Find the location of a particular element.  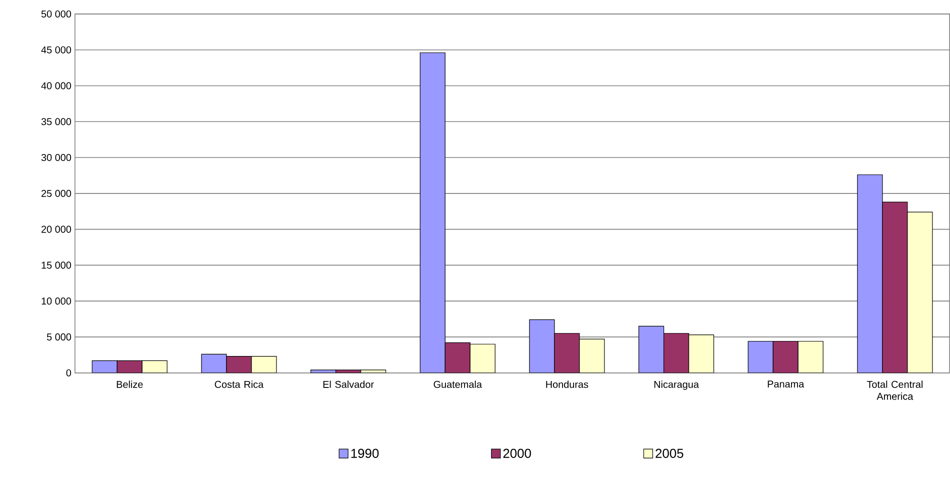

y-tick-label: 10 000 is located at coordinates (57, 301).